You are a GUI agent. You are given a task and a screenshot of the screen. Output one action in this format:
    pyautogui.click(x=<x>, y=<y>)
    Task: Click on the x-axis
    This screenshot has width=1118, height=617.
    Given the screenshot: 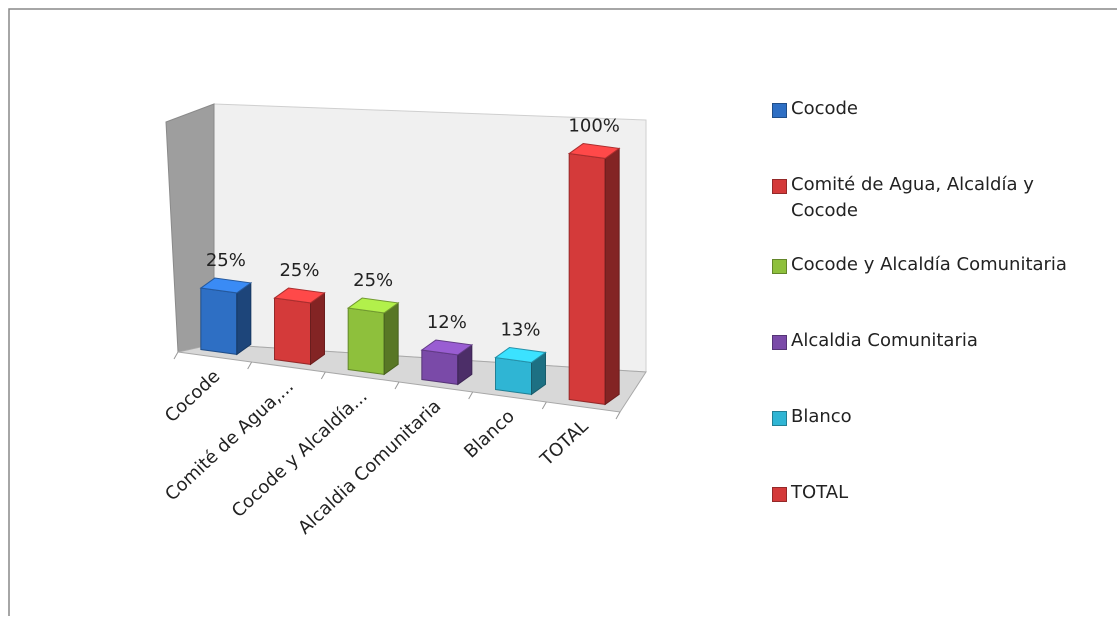 What is the action you would take?
    pyautogui.click(x=397, y=385)
    